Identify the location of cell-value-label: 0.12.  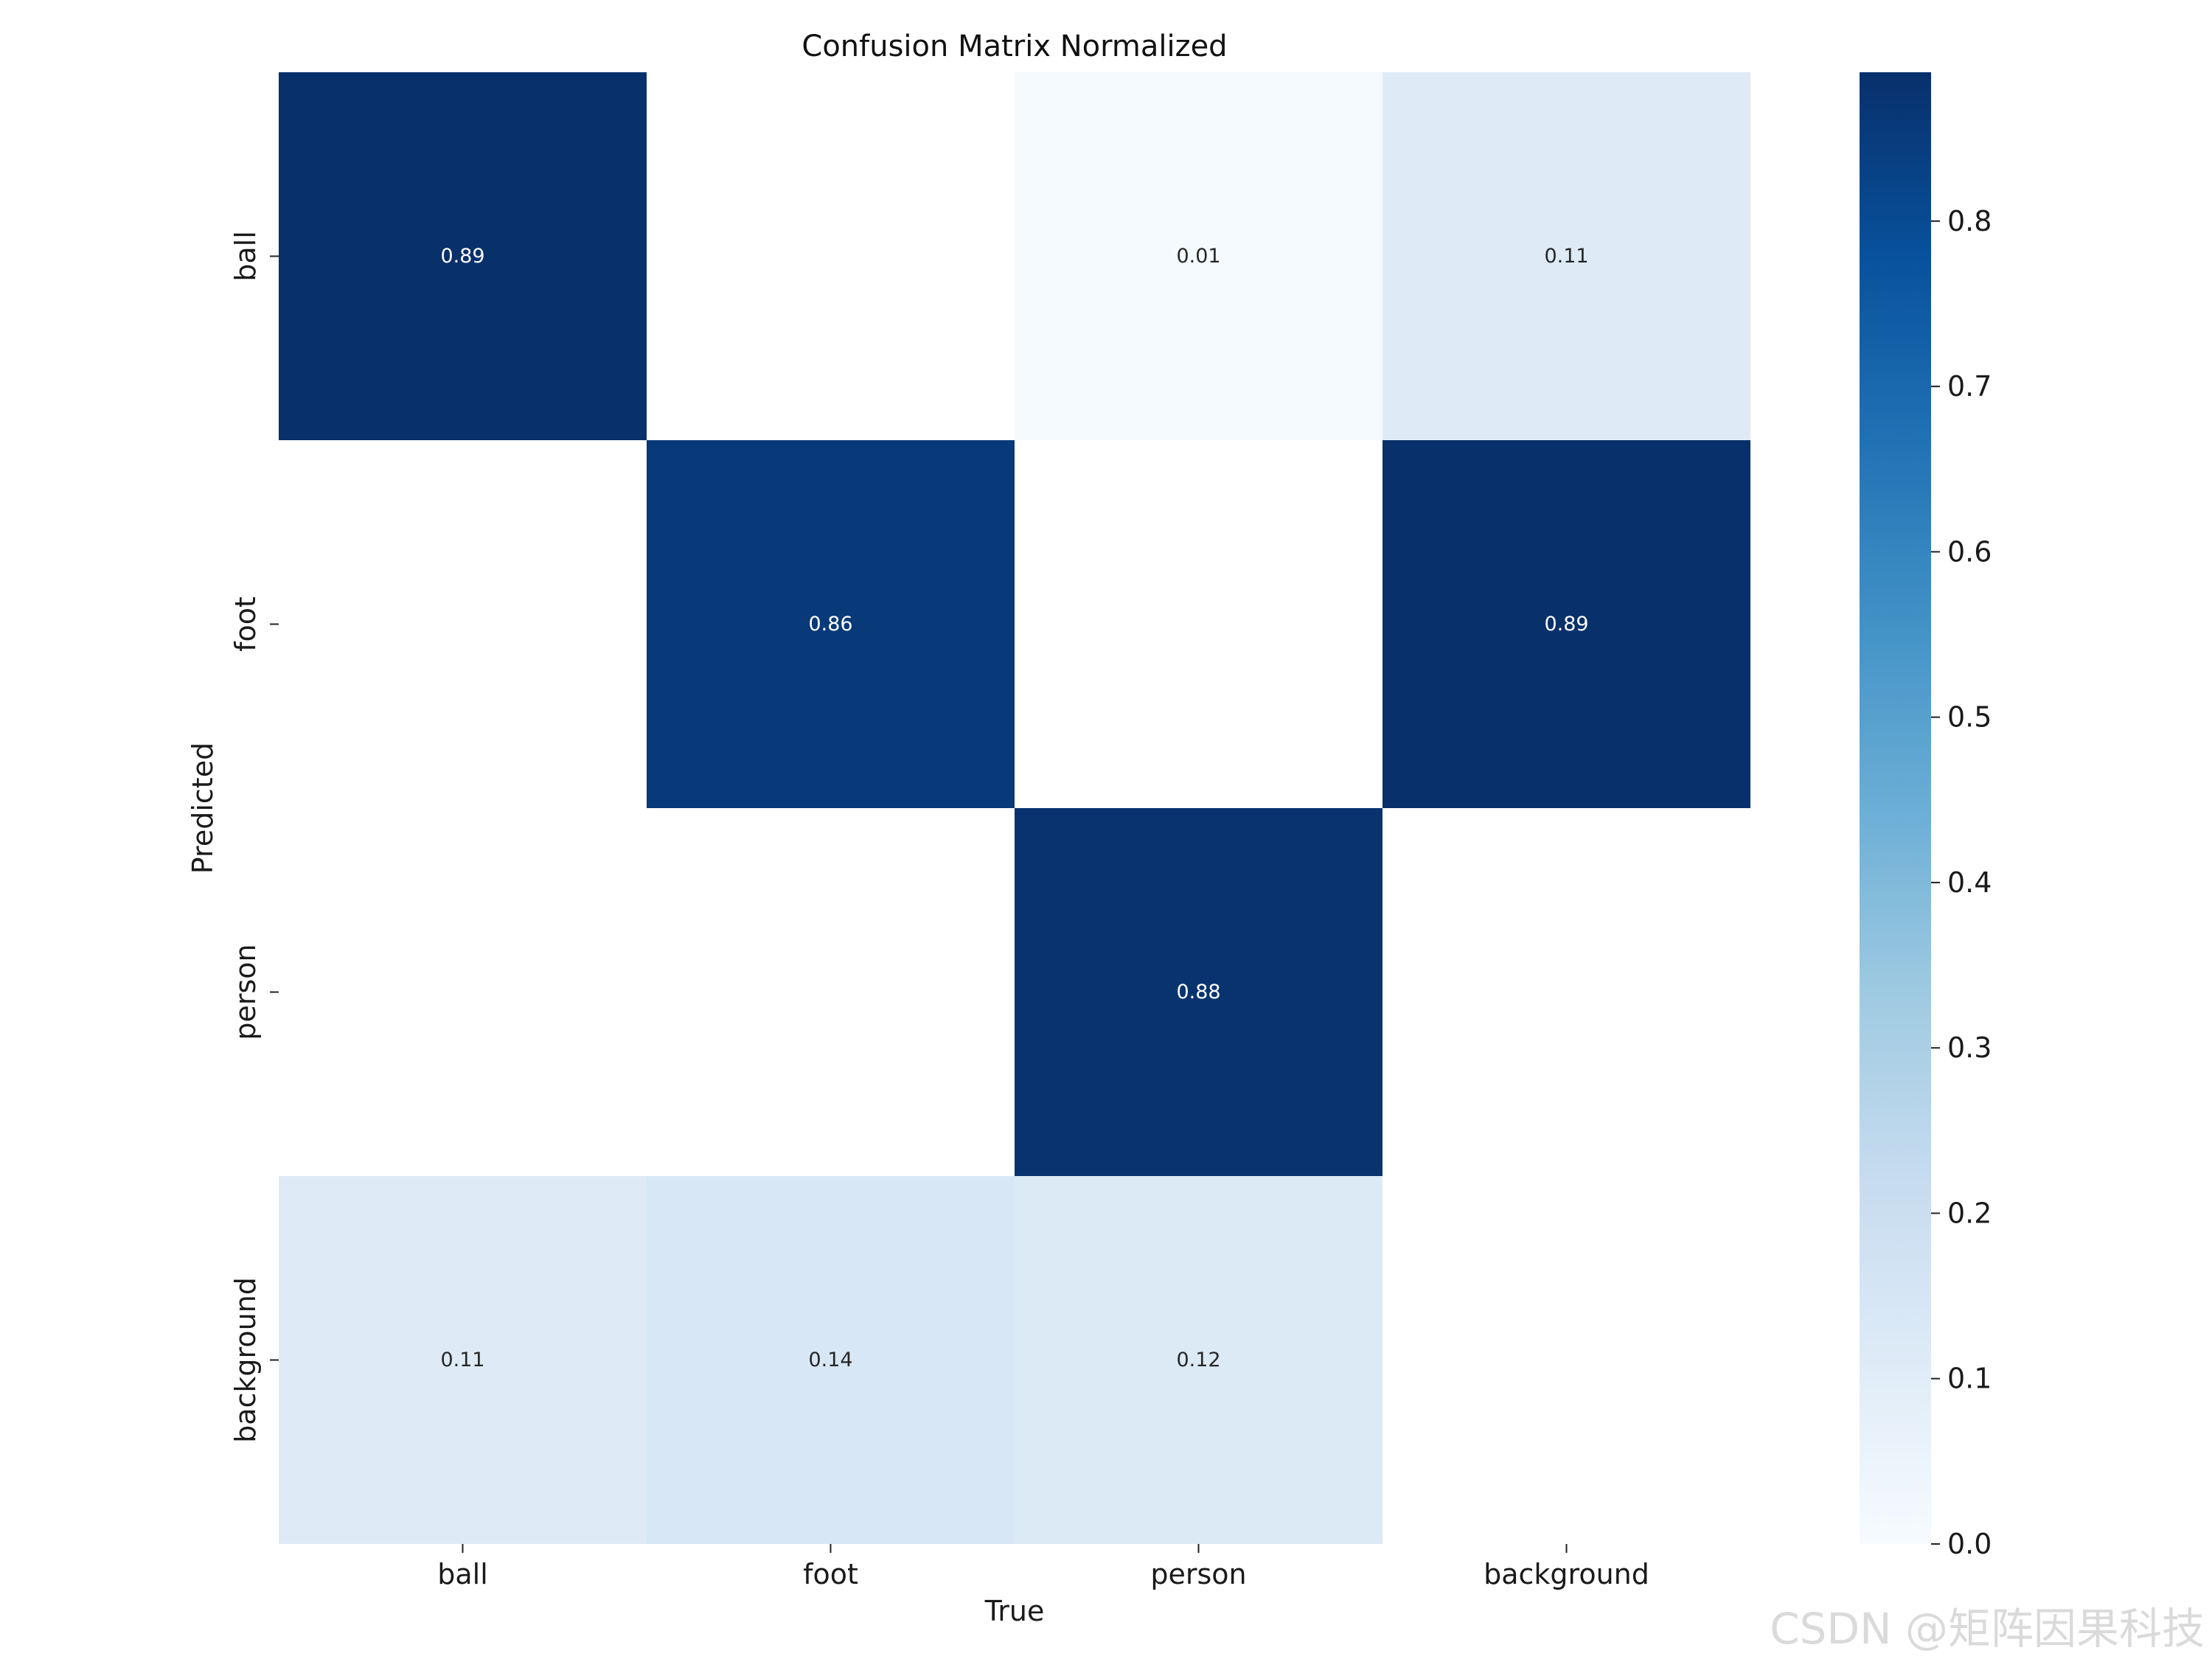
(1198, 1360).